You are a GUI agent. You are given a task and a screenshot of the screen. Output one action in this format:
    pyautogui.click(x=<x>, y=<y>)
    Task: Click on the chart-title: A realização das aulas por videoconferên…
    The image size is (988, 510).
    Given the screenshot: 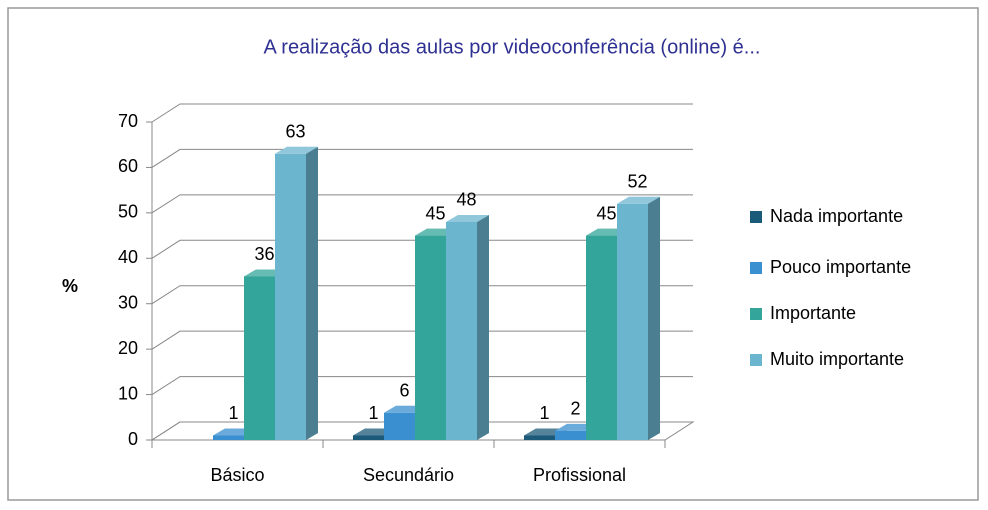 What is the action you would take?
    pyautogui.click(x=512, y=47)
    